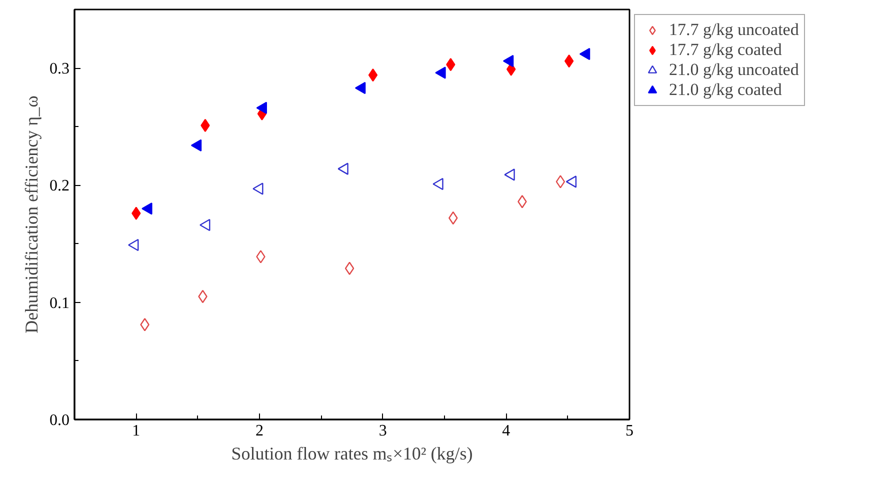  Describe the element at coordinates (60, 303) in the screenshot. I see `y-tick-label: 0.1` at that location.